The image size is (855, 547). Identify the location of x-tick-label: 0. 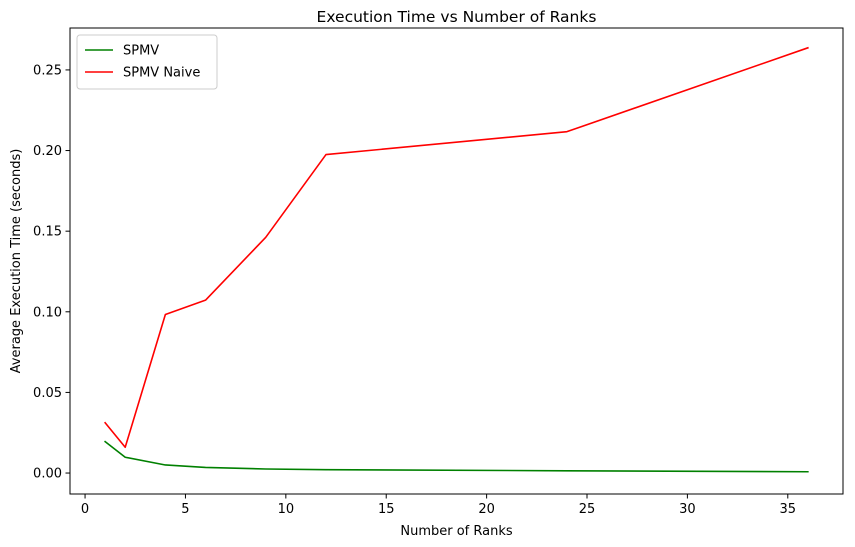
(85, 509).